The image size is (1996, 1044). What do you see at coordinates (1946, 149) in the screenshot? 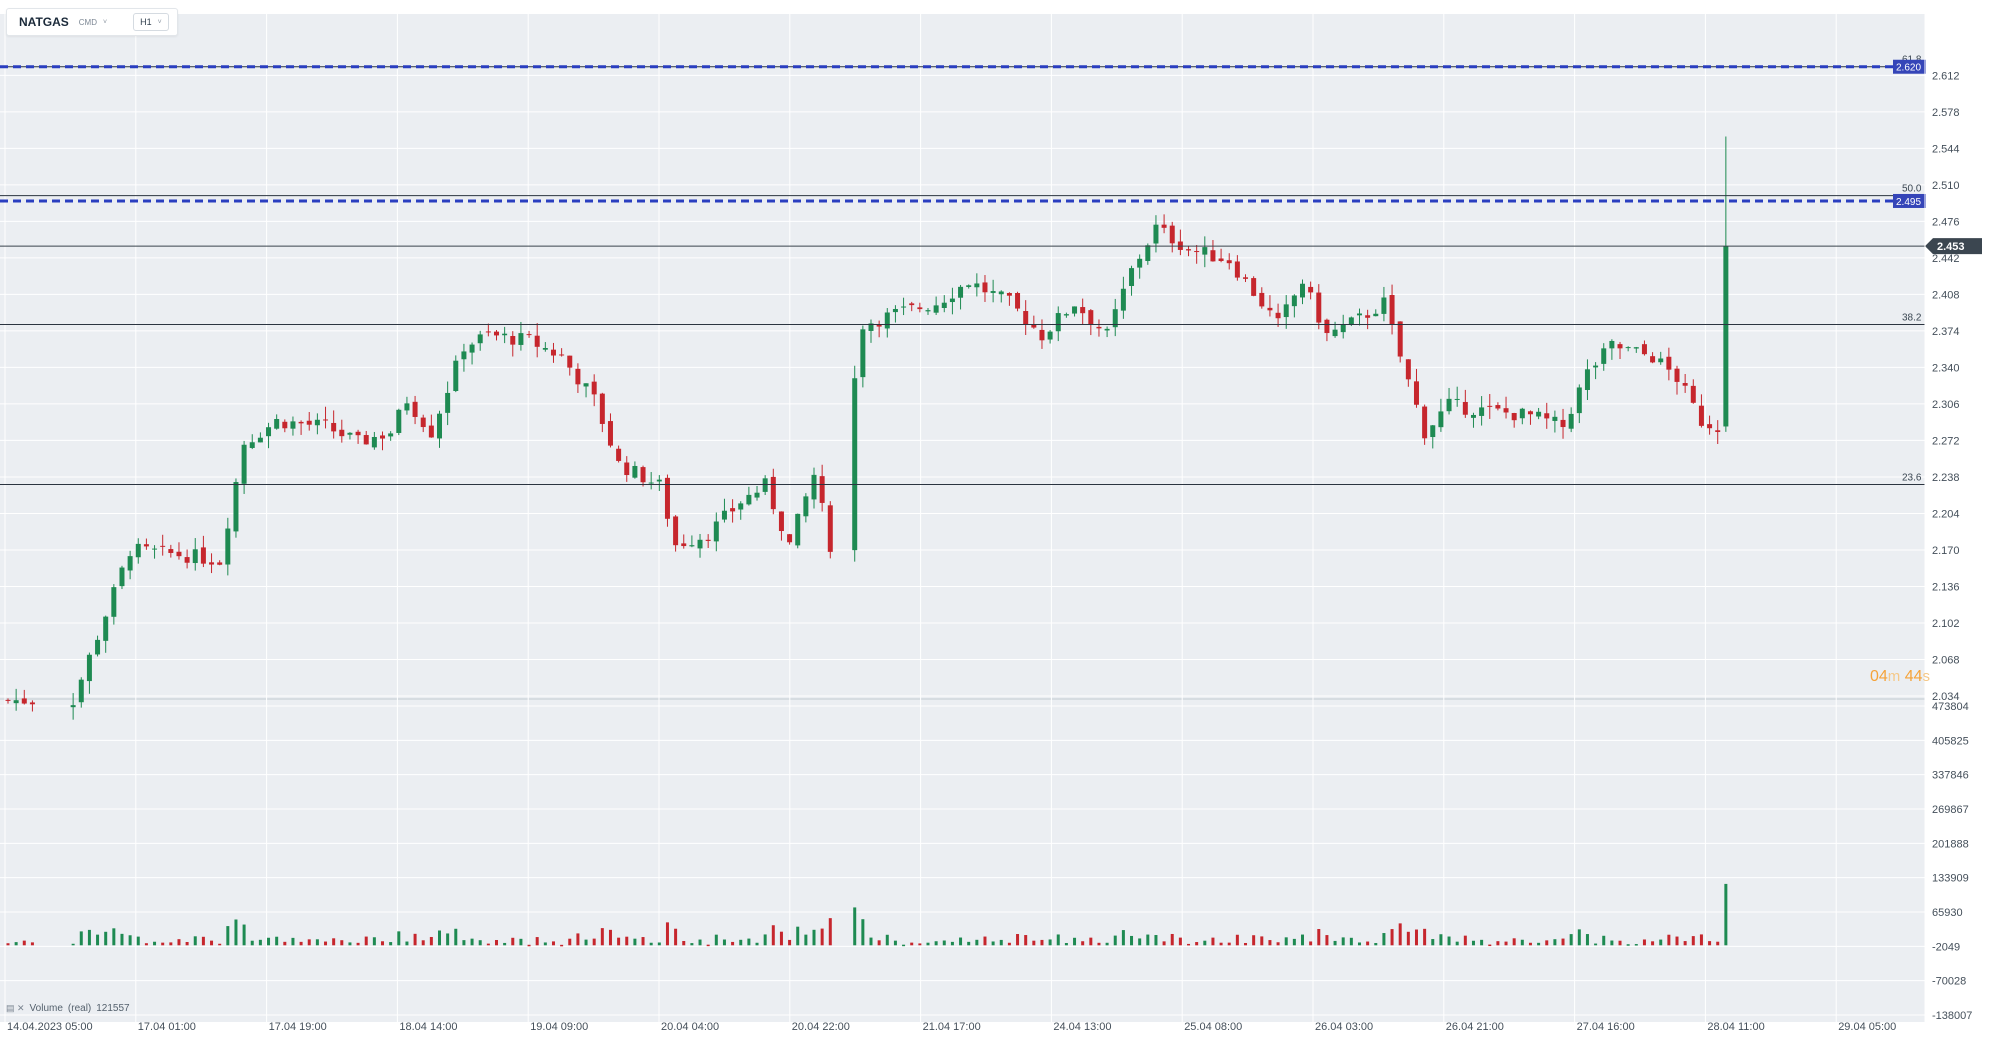
I see `price-tick-label: 2.544` at bounding box center [1946, 149].